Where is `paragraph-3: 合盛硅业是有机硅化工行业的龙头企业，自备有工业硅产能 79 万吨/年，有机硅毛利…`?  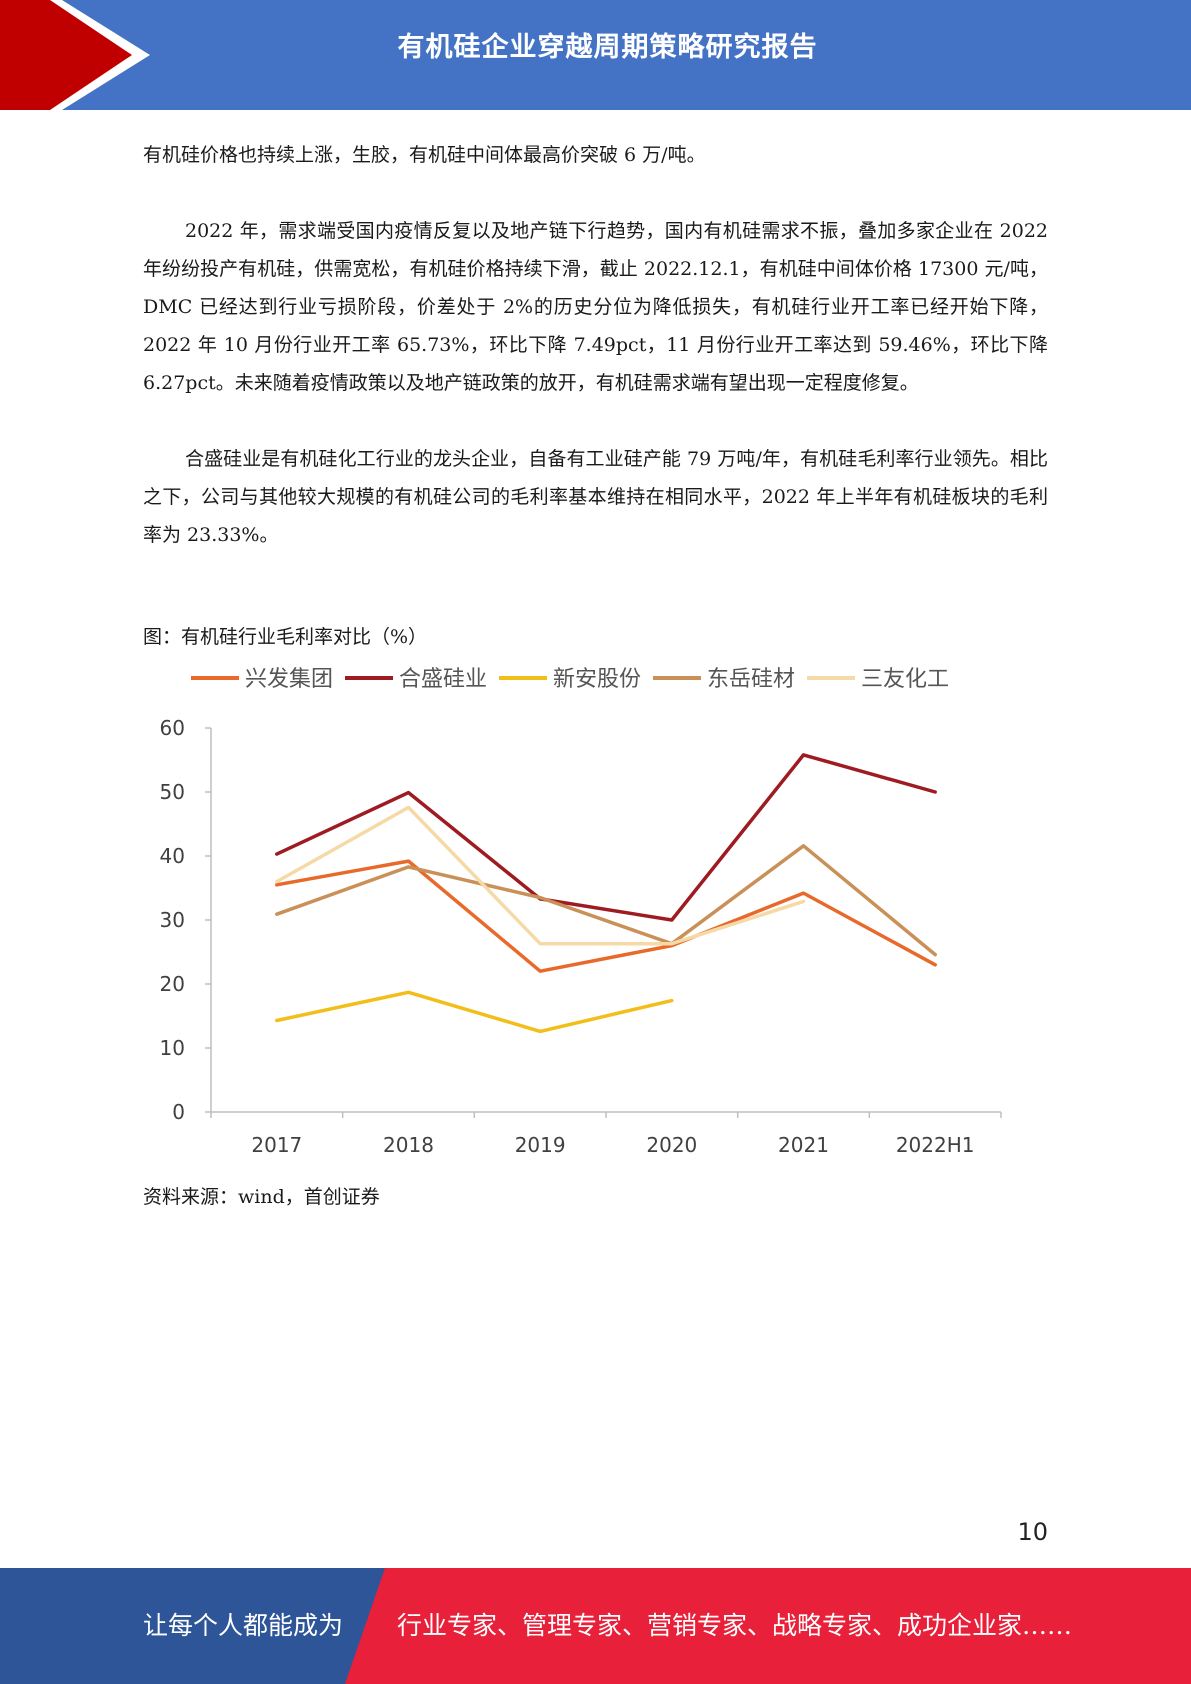
paragraph-3: 合盛硅业是有机硅化工行业的龙头企业，自备有工业硅产能 79 万吨/年，有机硅毛利… is located at coordinates (595, 497).